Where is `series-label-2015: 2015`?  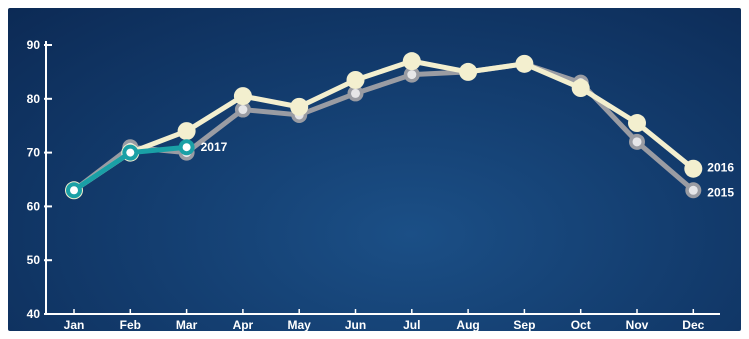 series-label-2015: 2015 is located at coordinates (720, 192).